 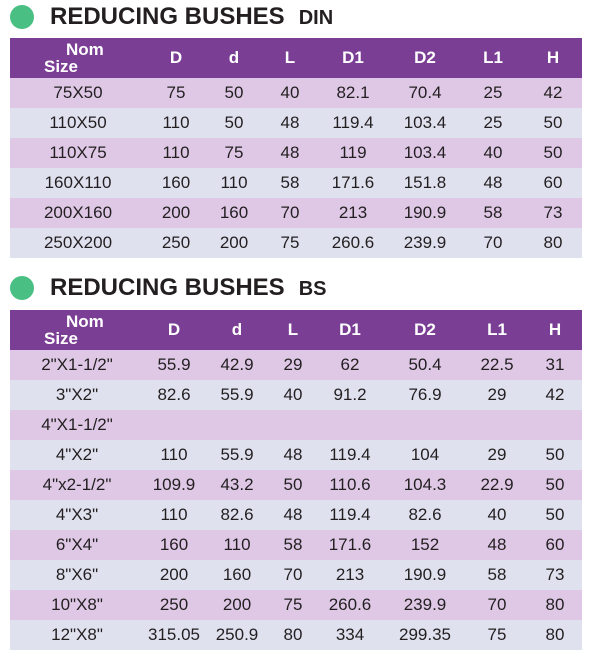 What do you see at coordinates (77, 424) in the screenshot?
I see `size-cell: 4"X1-1/2"` at bounding box center [77, 424].